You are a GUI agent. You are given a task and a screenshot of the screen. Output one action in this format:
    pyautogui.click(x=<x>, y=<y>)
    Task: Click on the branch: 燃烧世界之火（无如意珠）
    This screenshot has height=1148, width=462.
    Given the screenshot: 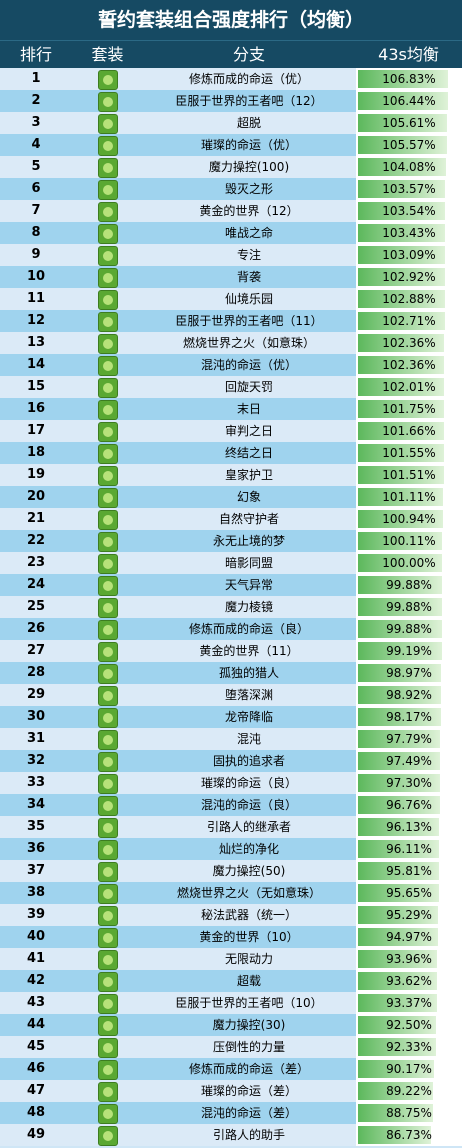 What is the action you would take?
    pyautogui.click(x=248, y=893)
    